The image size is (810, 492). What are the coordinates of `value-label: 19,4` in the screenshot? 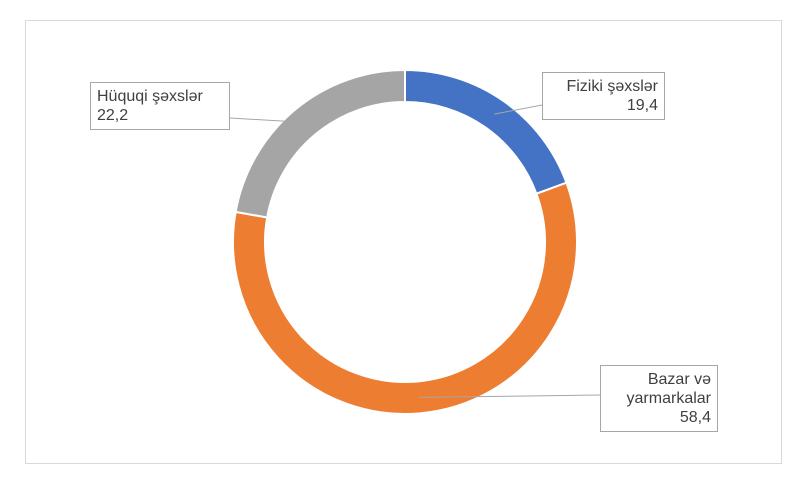 It's located at (642, 105).